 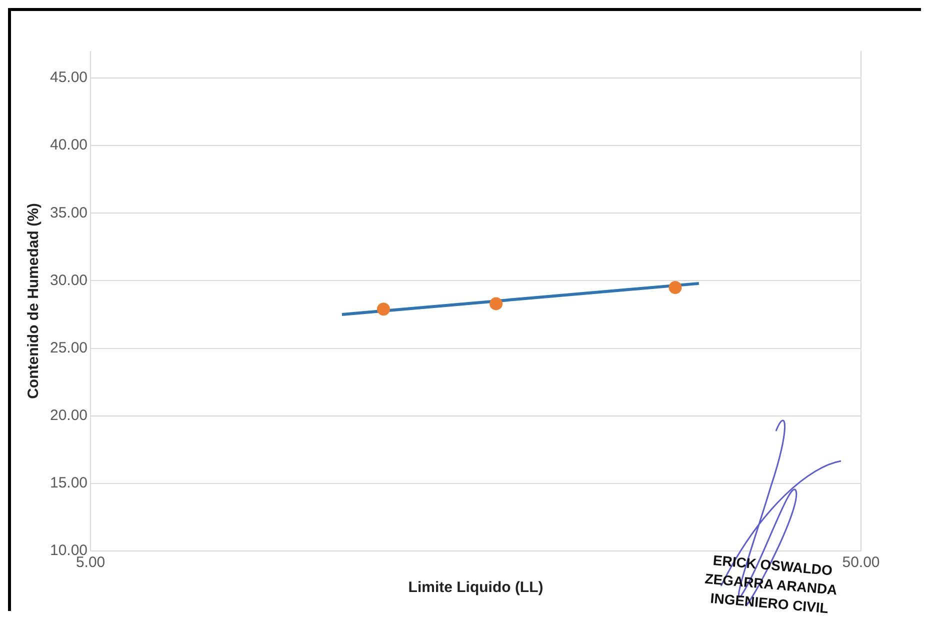 I want to click on y-tick-label: 20.00, so click(x=69, y=415).